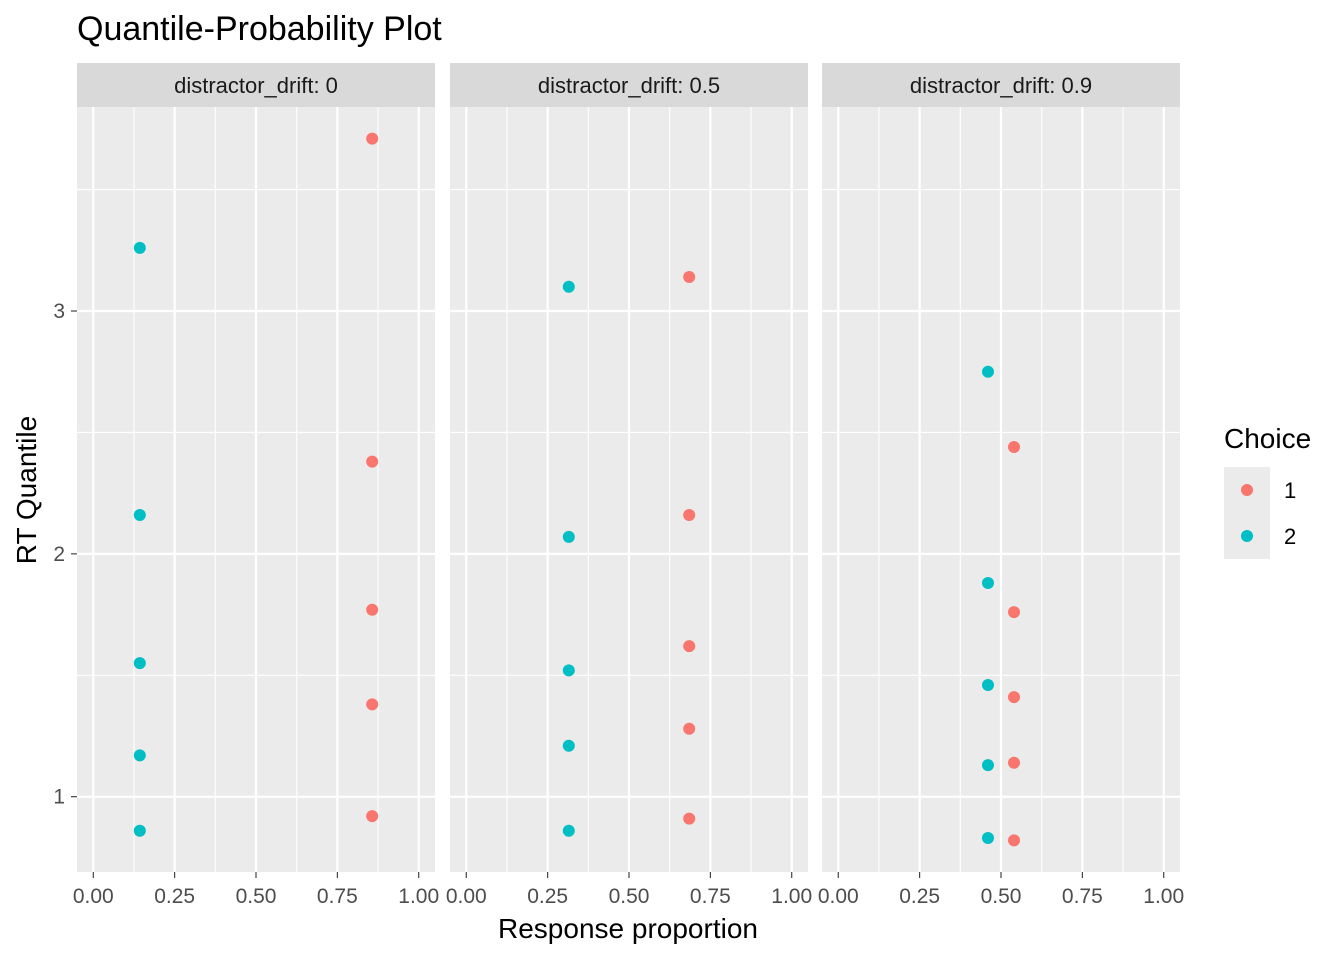 The image size is (1344, 960). Describe the element at coordinates (628, 928) in the screenshot. I see `x-axis-title: Response proportion` at that location.